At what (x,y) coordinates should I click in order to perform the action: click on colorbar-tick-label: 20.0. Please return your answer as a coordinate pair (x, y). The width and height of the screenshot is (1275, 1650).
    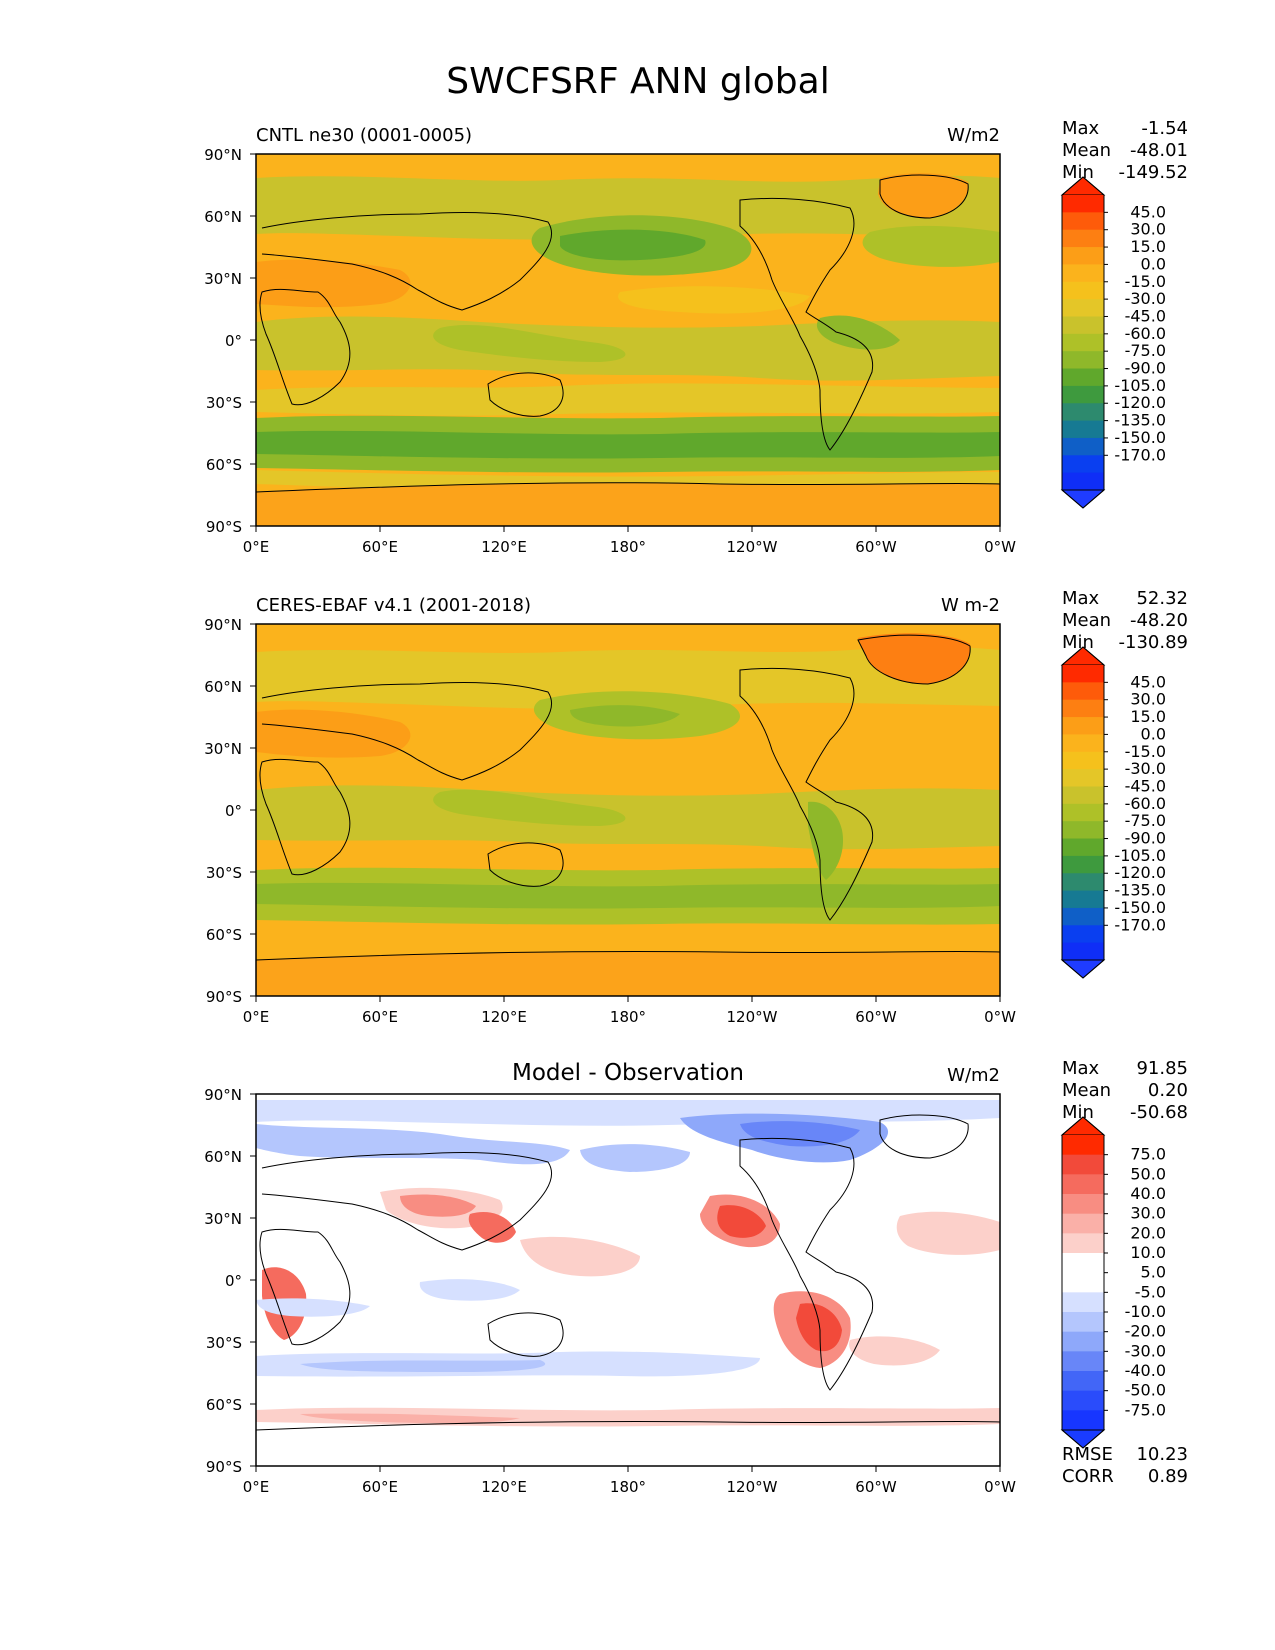
    Looking at the image, I should click on (1148, 1232).